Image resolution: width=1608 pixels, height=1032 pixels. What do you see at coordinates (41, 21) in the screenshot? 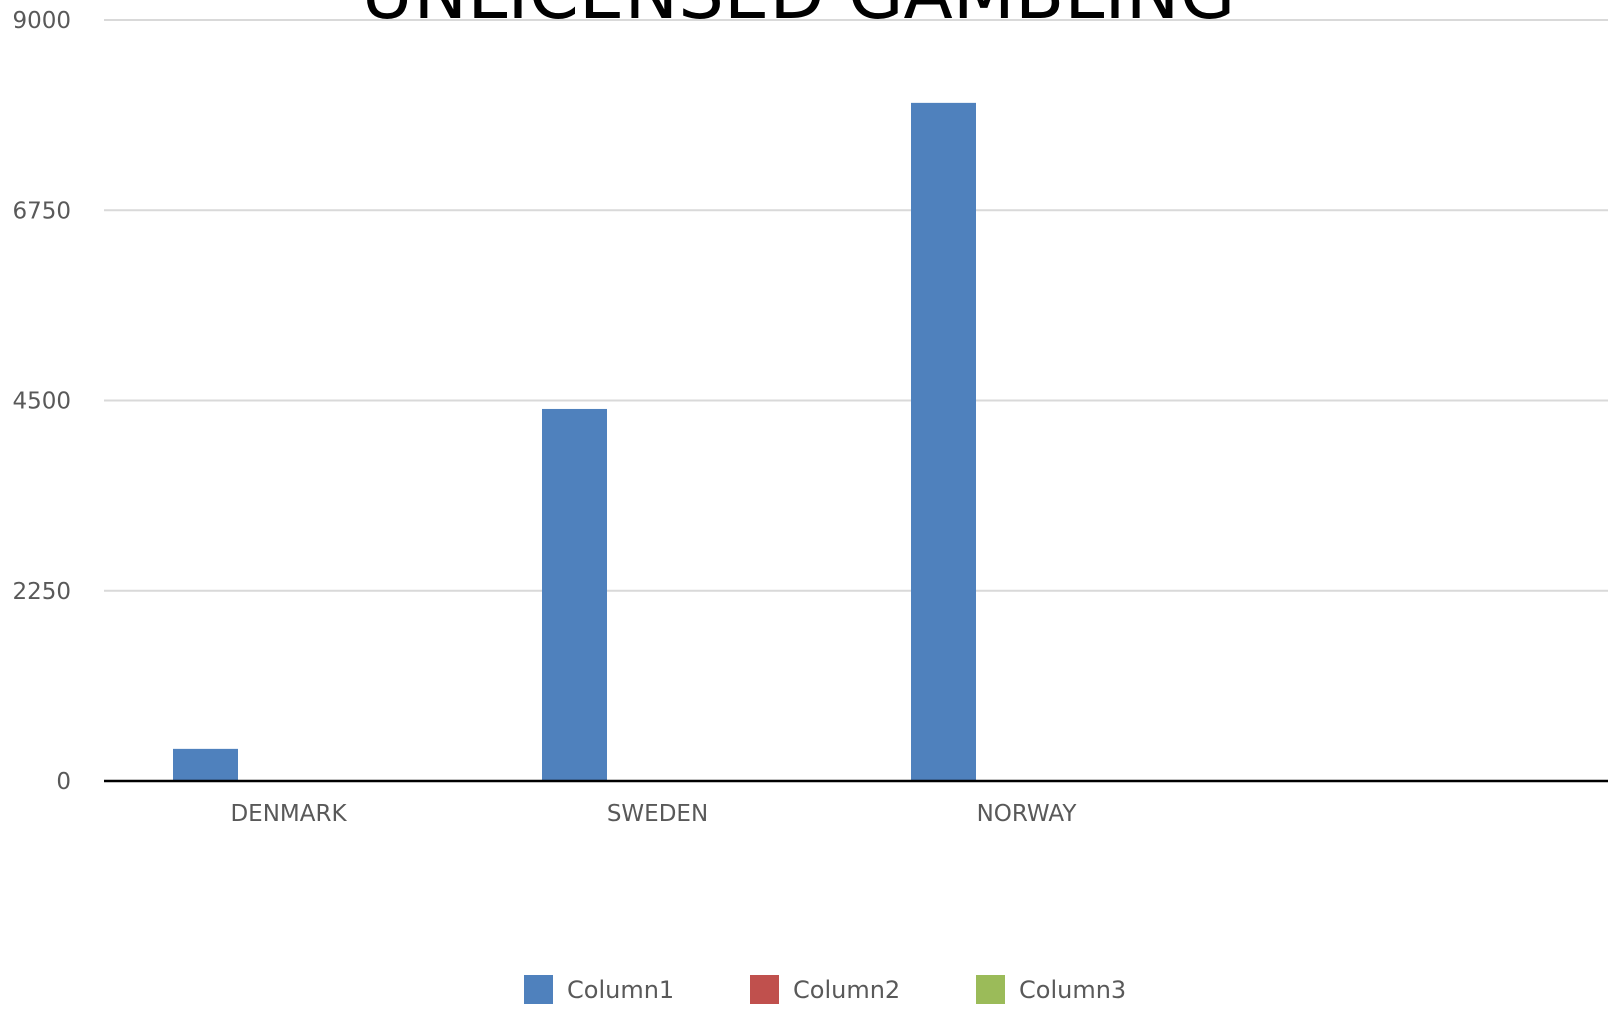
I see `y-tick-label: 9000` at bounding box center [41, 21].